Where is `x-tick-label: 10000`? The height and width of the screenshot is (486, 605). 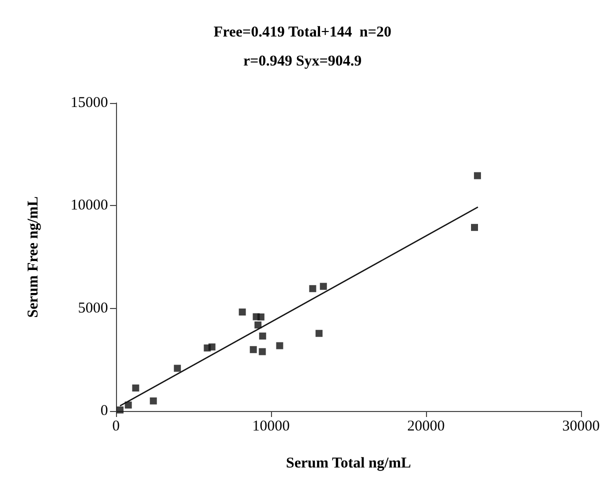
x-tick-label: 10000 is located at coordinates (271, 426).